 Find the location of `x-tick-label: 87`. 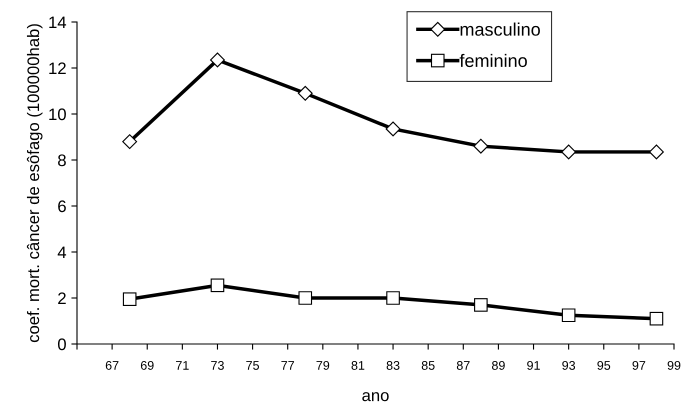

x-tick-label: 87 is located at coordinates (463, 365).